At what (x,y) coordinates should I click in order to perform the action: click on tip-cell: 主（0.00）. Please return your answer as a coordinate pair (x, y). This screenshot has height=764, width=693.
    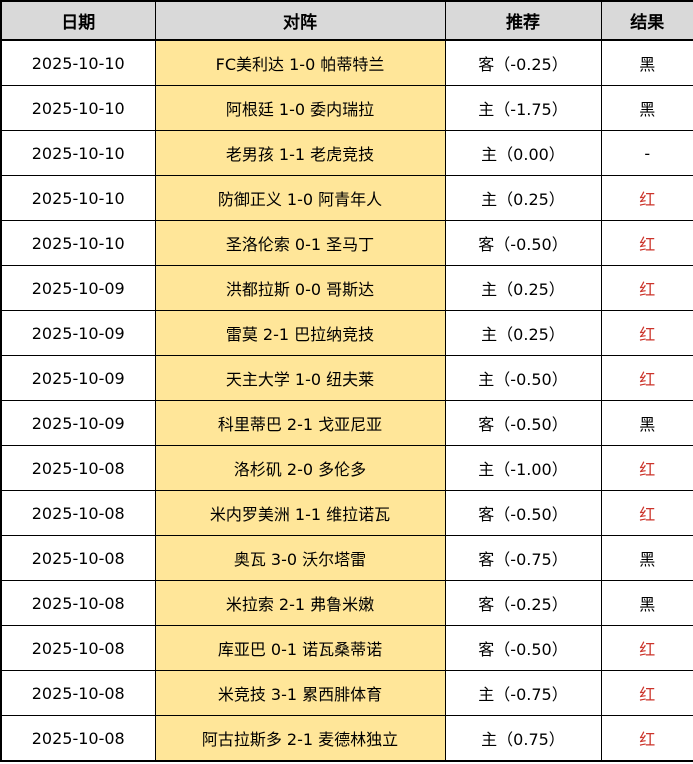
    Looking at the image, I should click on (523, 153).